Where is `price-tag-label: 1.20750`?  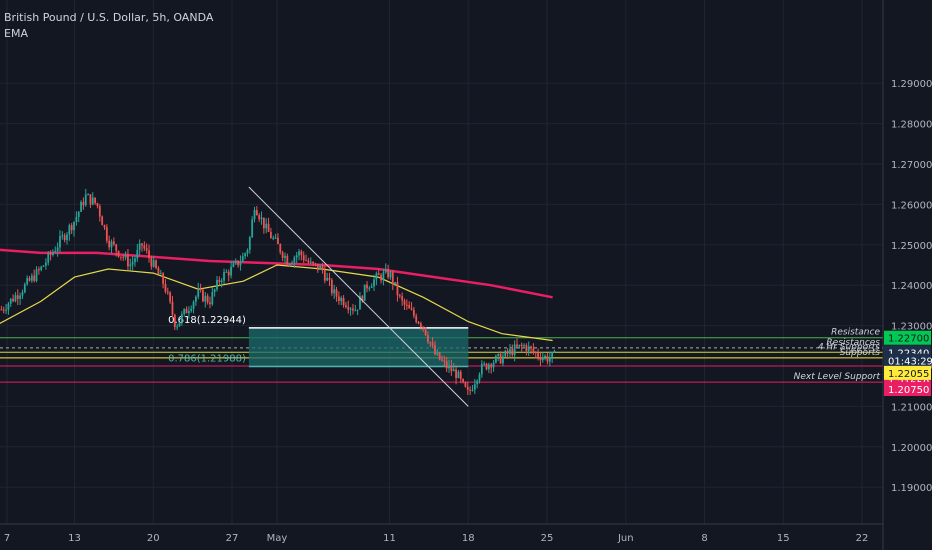 price-tag-label: 1.20750 is located at coordinates (908, 390).